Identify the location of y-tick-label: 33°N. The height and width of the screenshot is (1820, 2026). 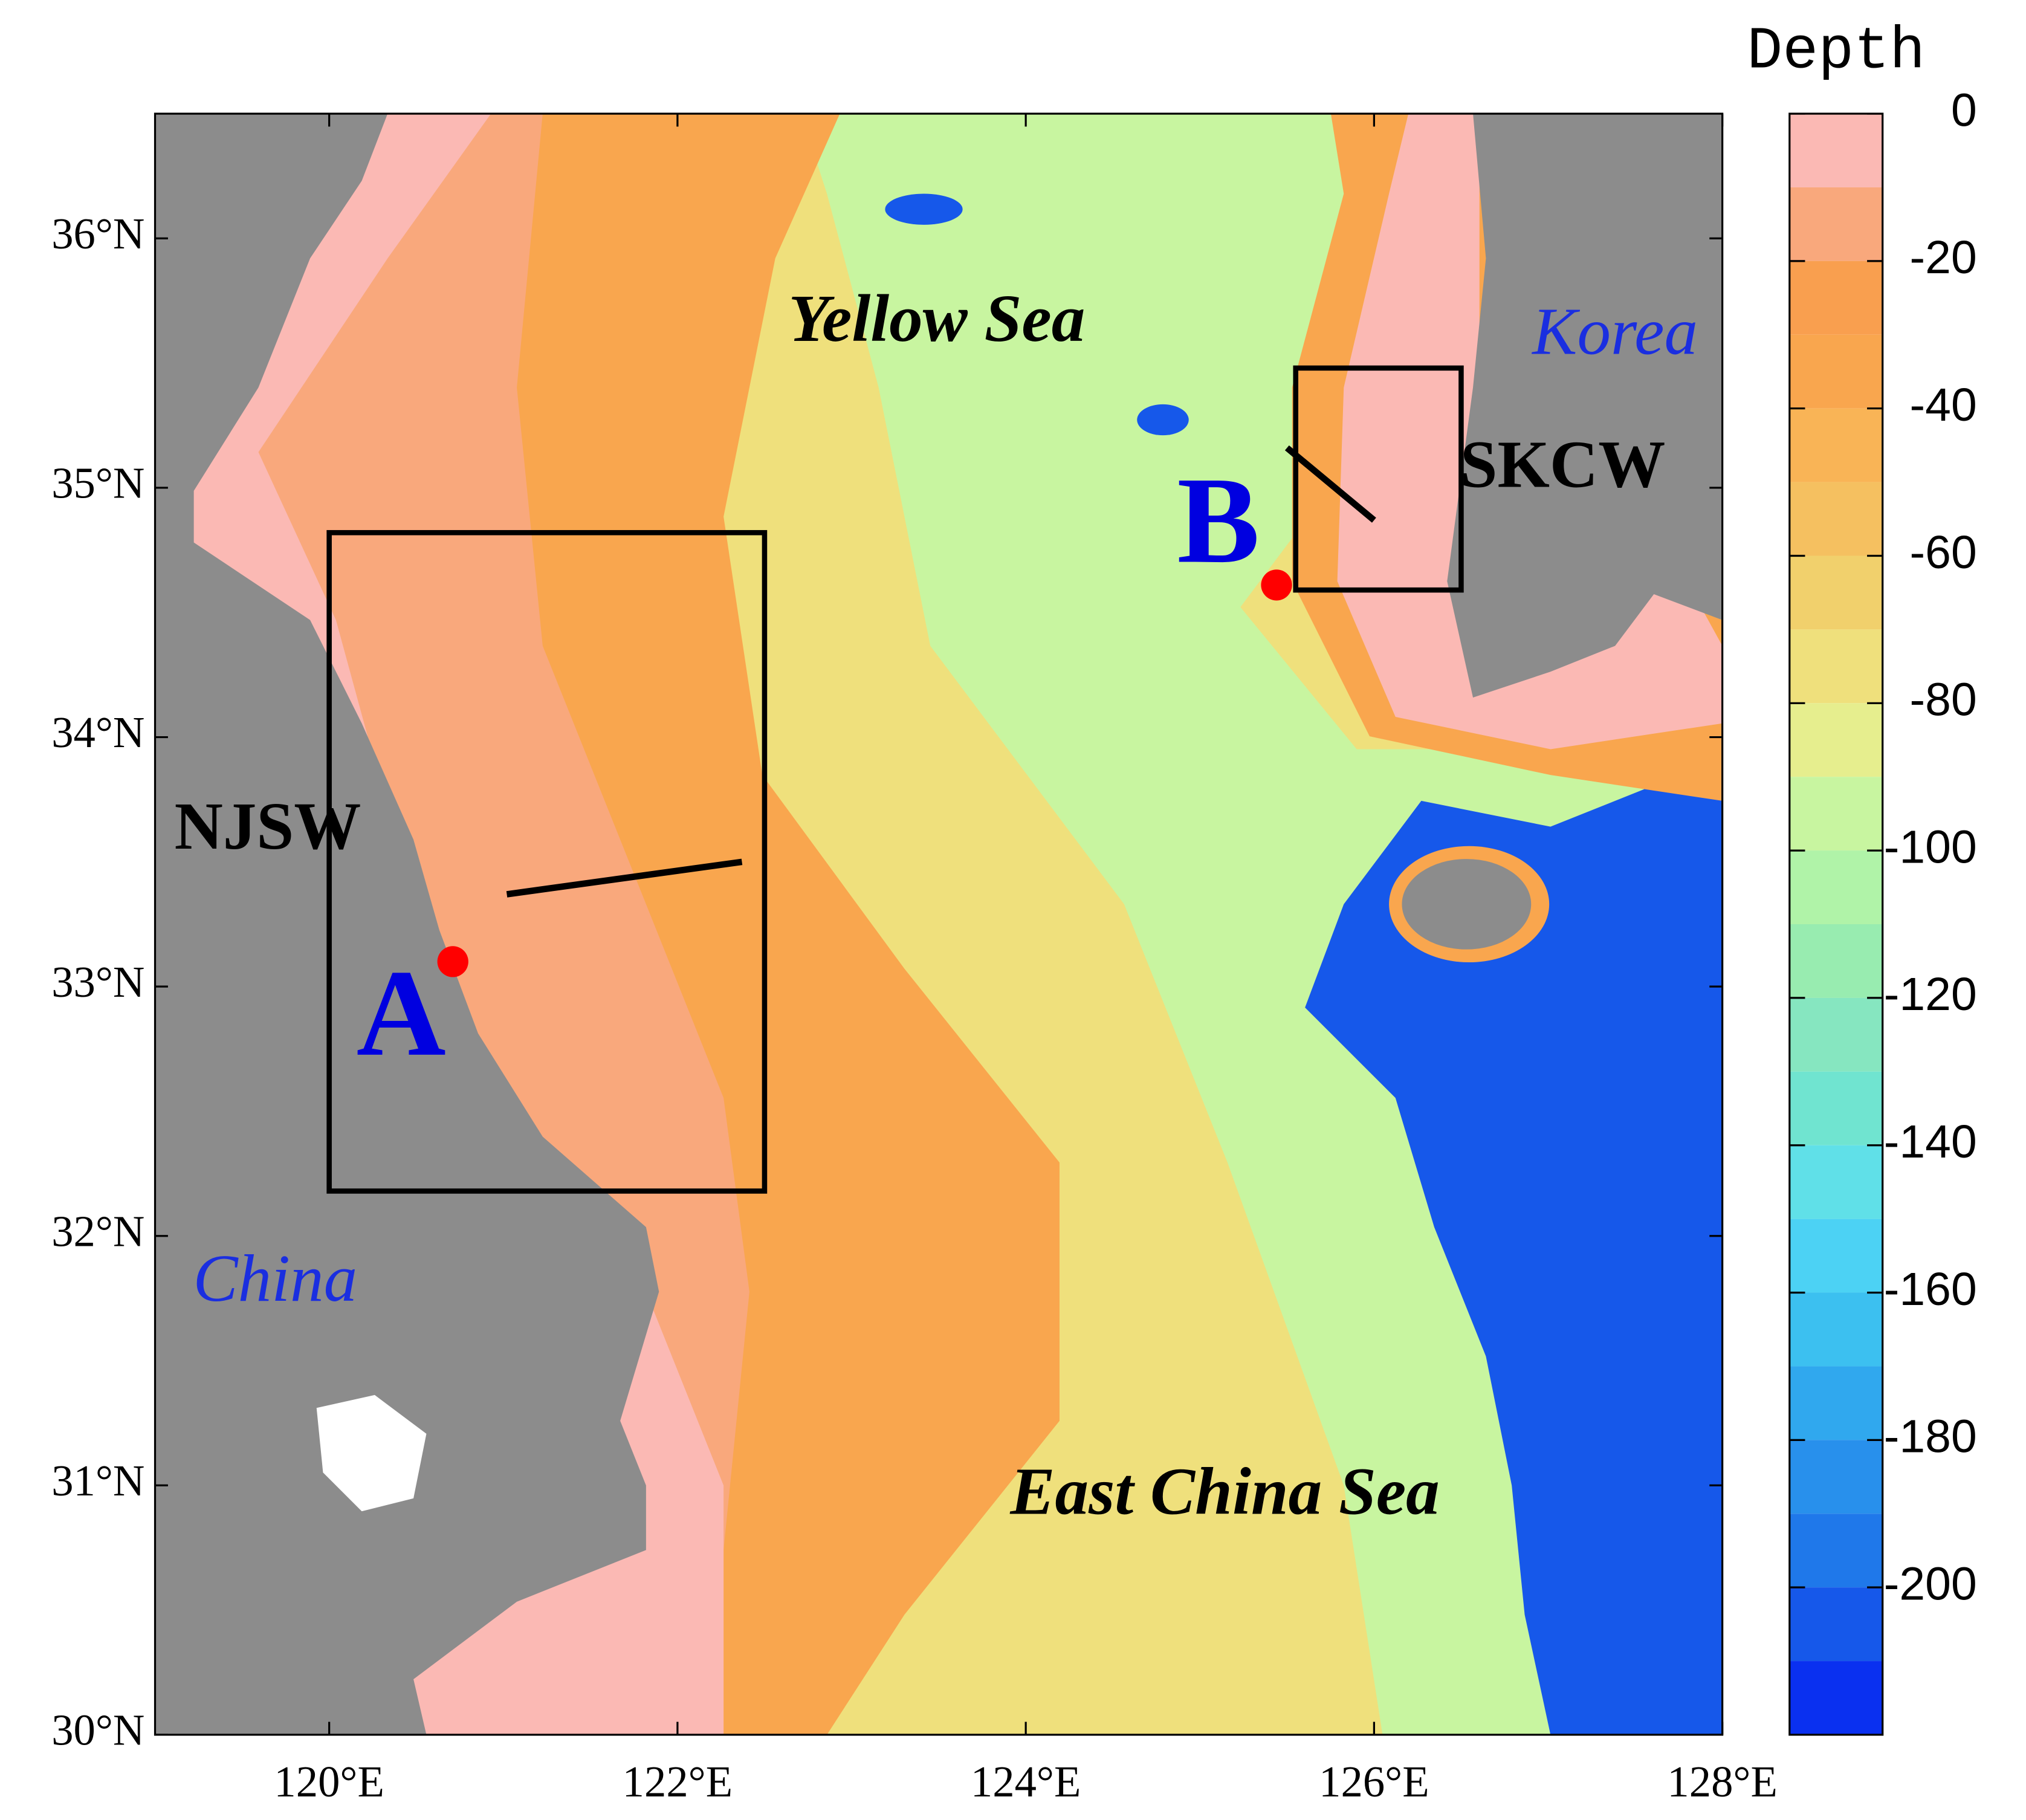
(97, 981).